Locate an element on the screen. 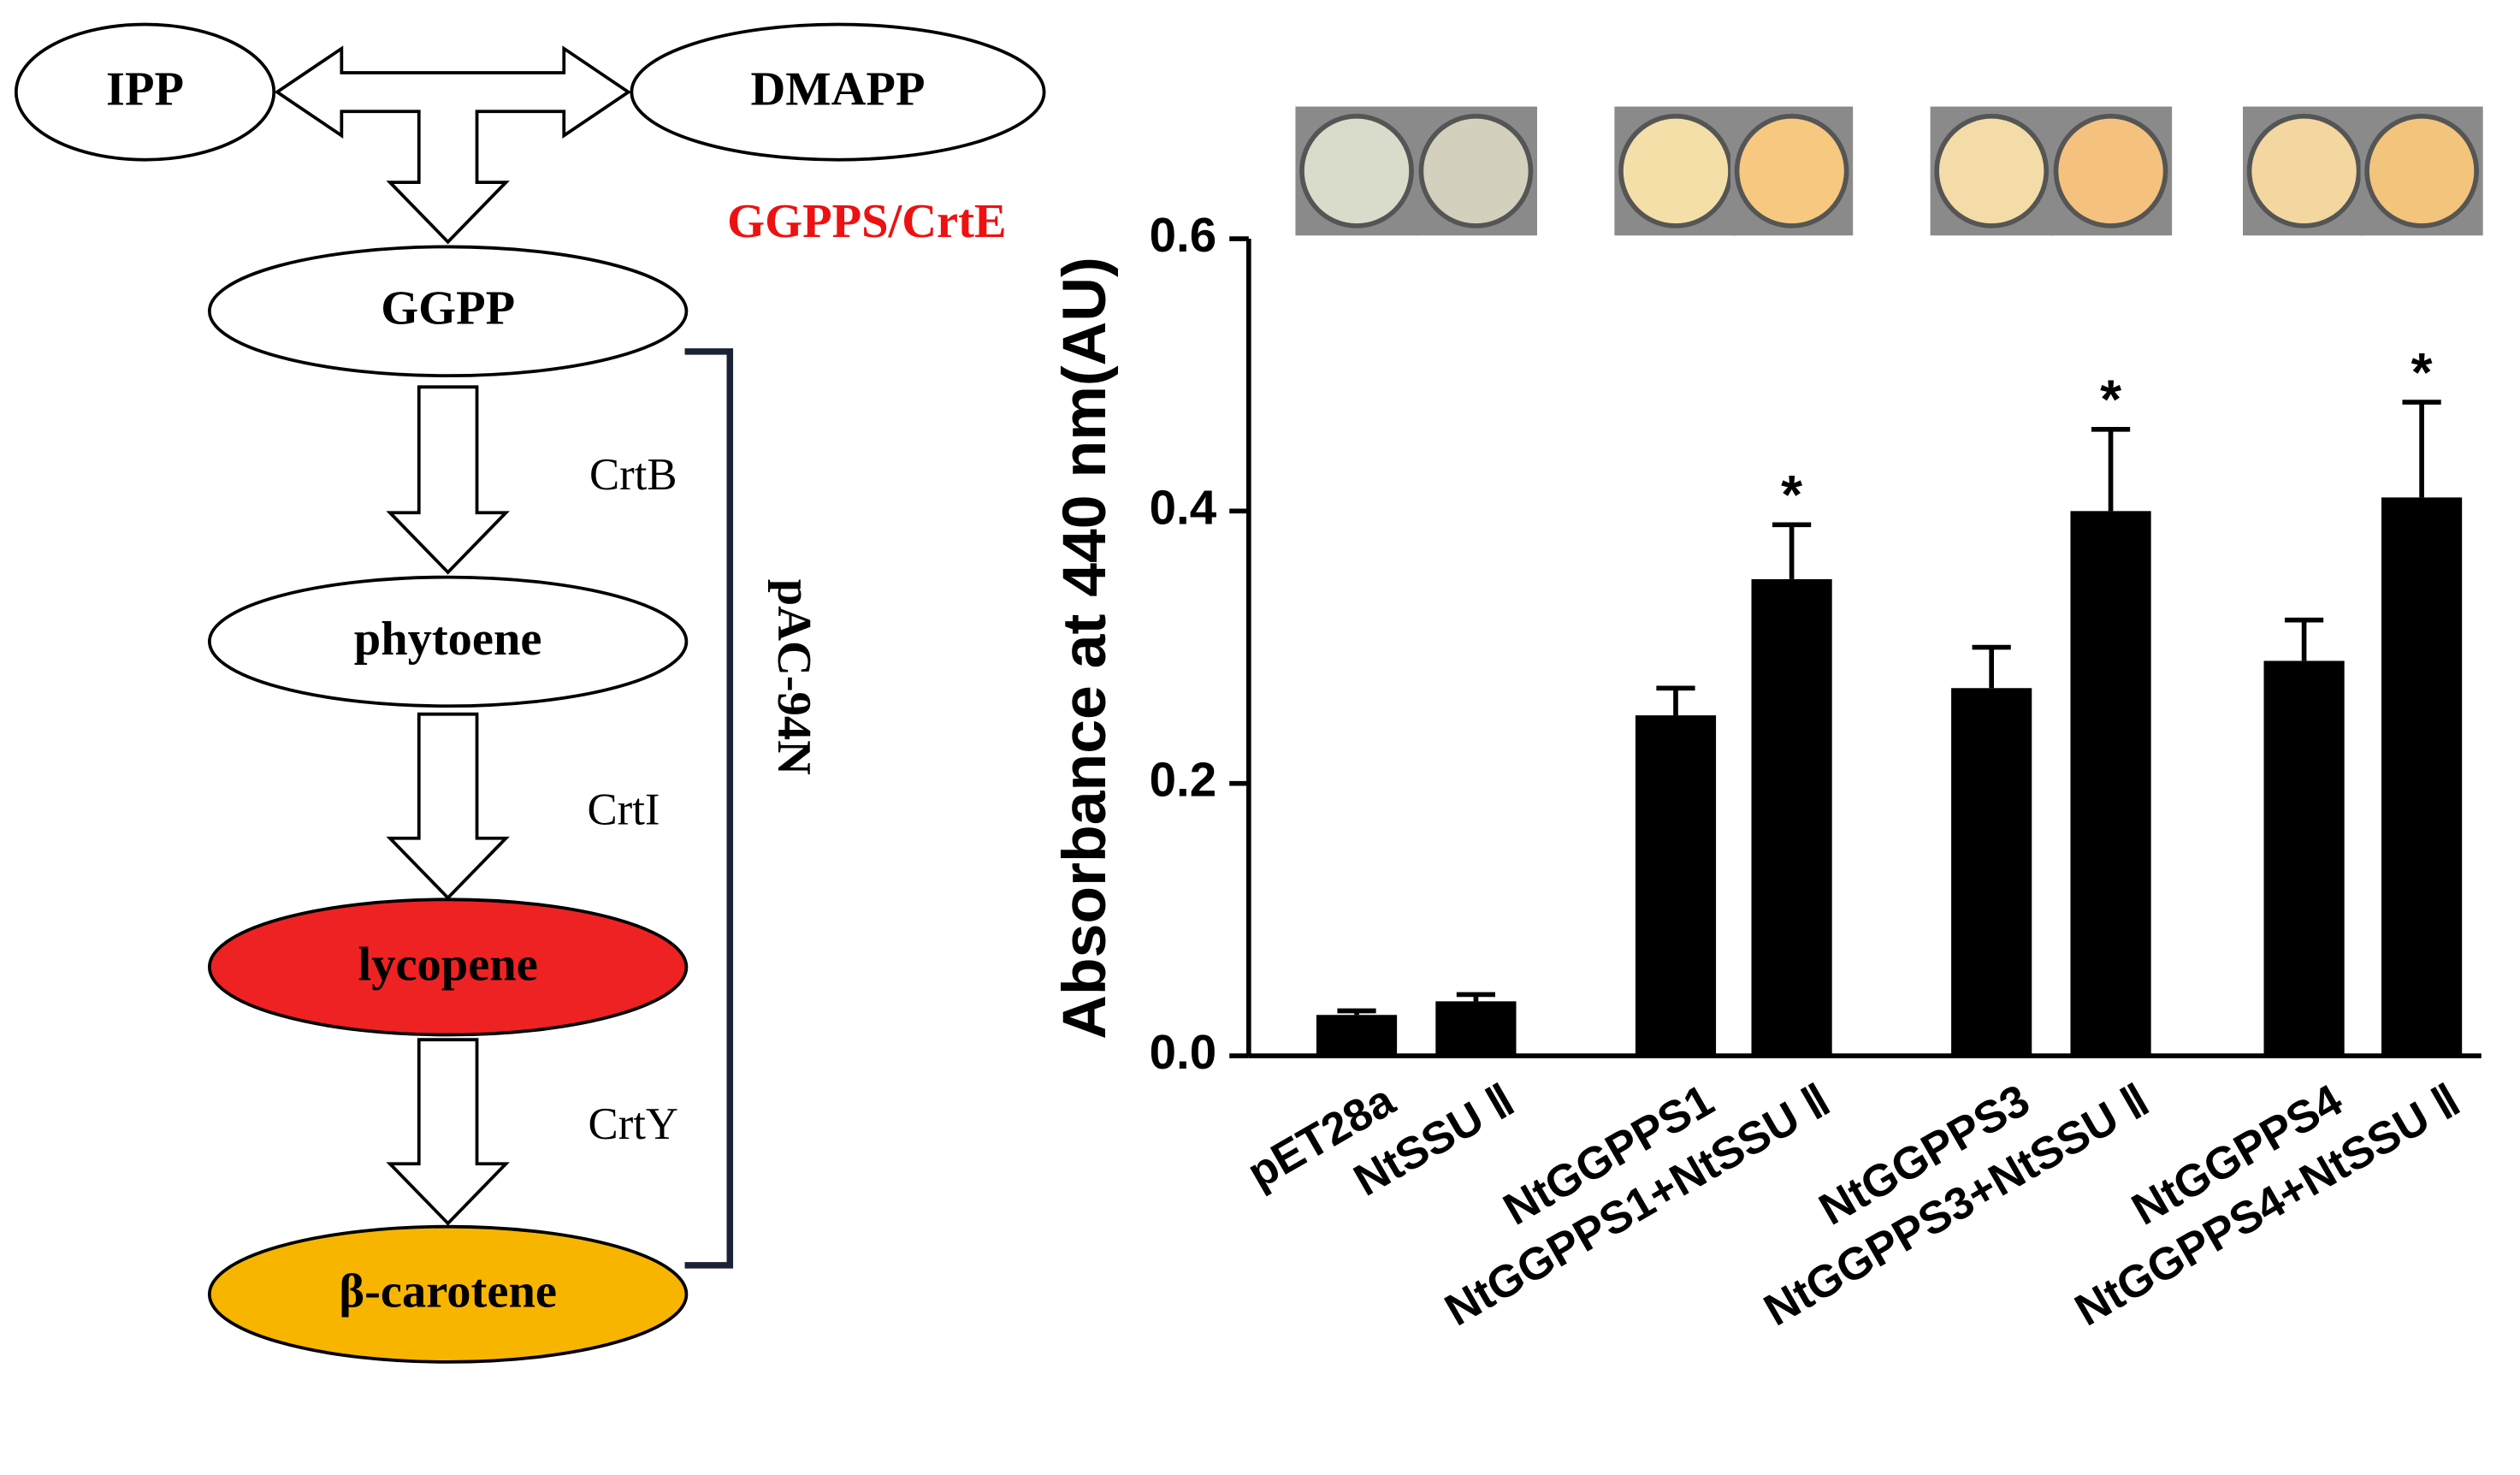 The height and width of the screenshot is (1475, 2520). bracket is located at coordinates (709, 808).